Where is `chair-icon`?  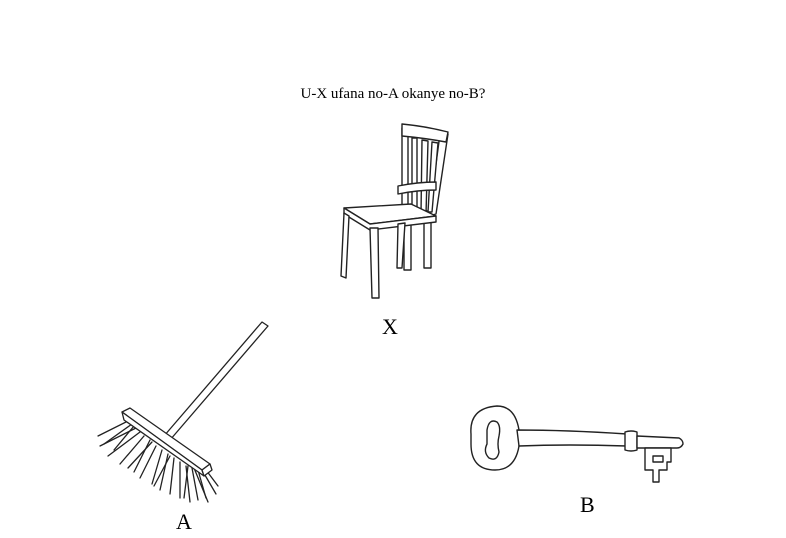
chair-icon is located at coordinates (398, 211).